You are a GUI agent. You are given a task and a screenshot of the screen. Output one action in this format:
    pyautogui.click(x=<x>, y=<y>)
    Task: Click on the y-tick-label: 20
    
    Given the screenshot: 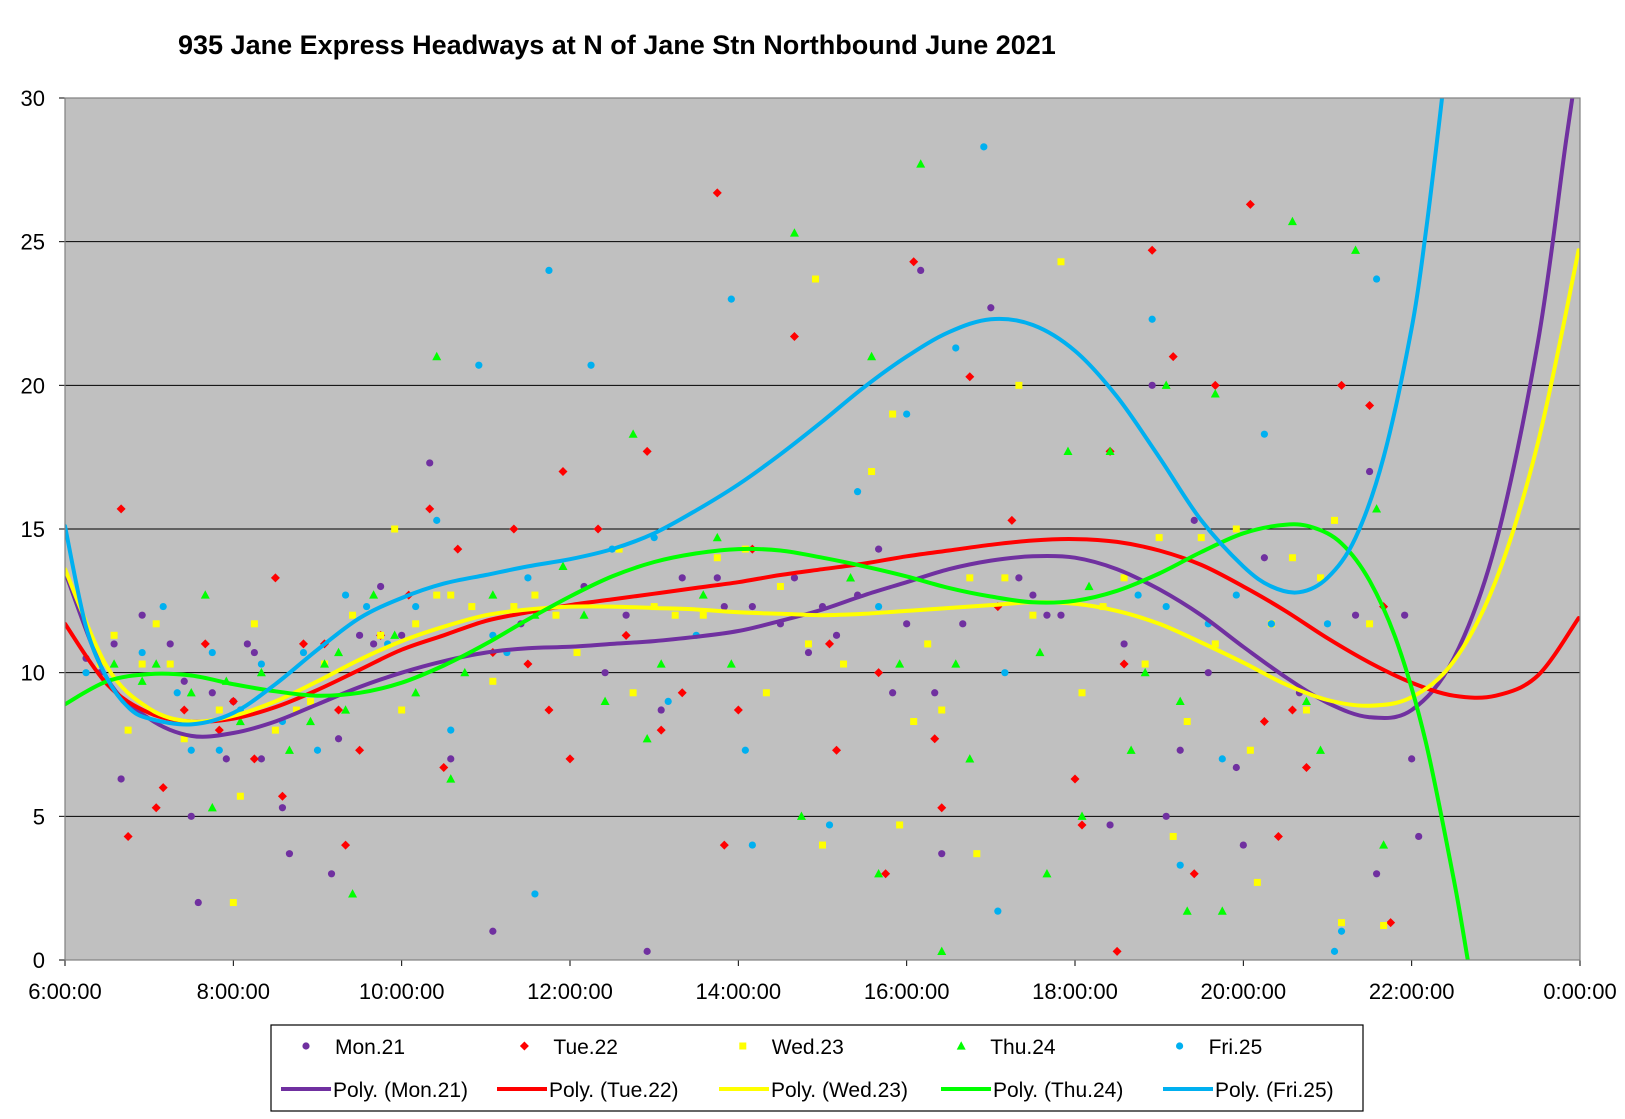 What is the action you would take?
    pyautogui.click(x=33, y=385)
    